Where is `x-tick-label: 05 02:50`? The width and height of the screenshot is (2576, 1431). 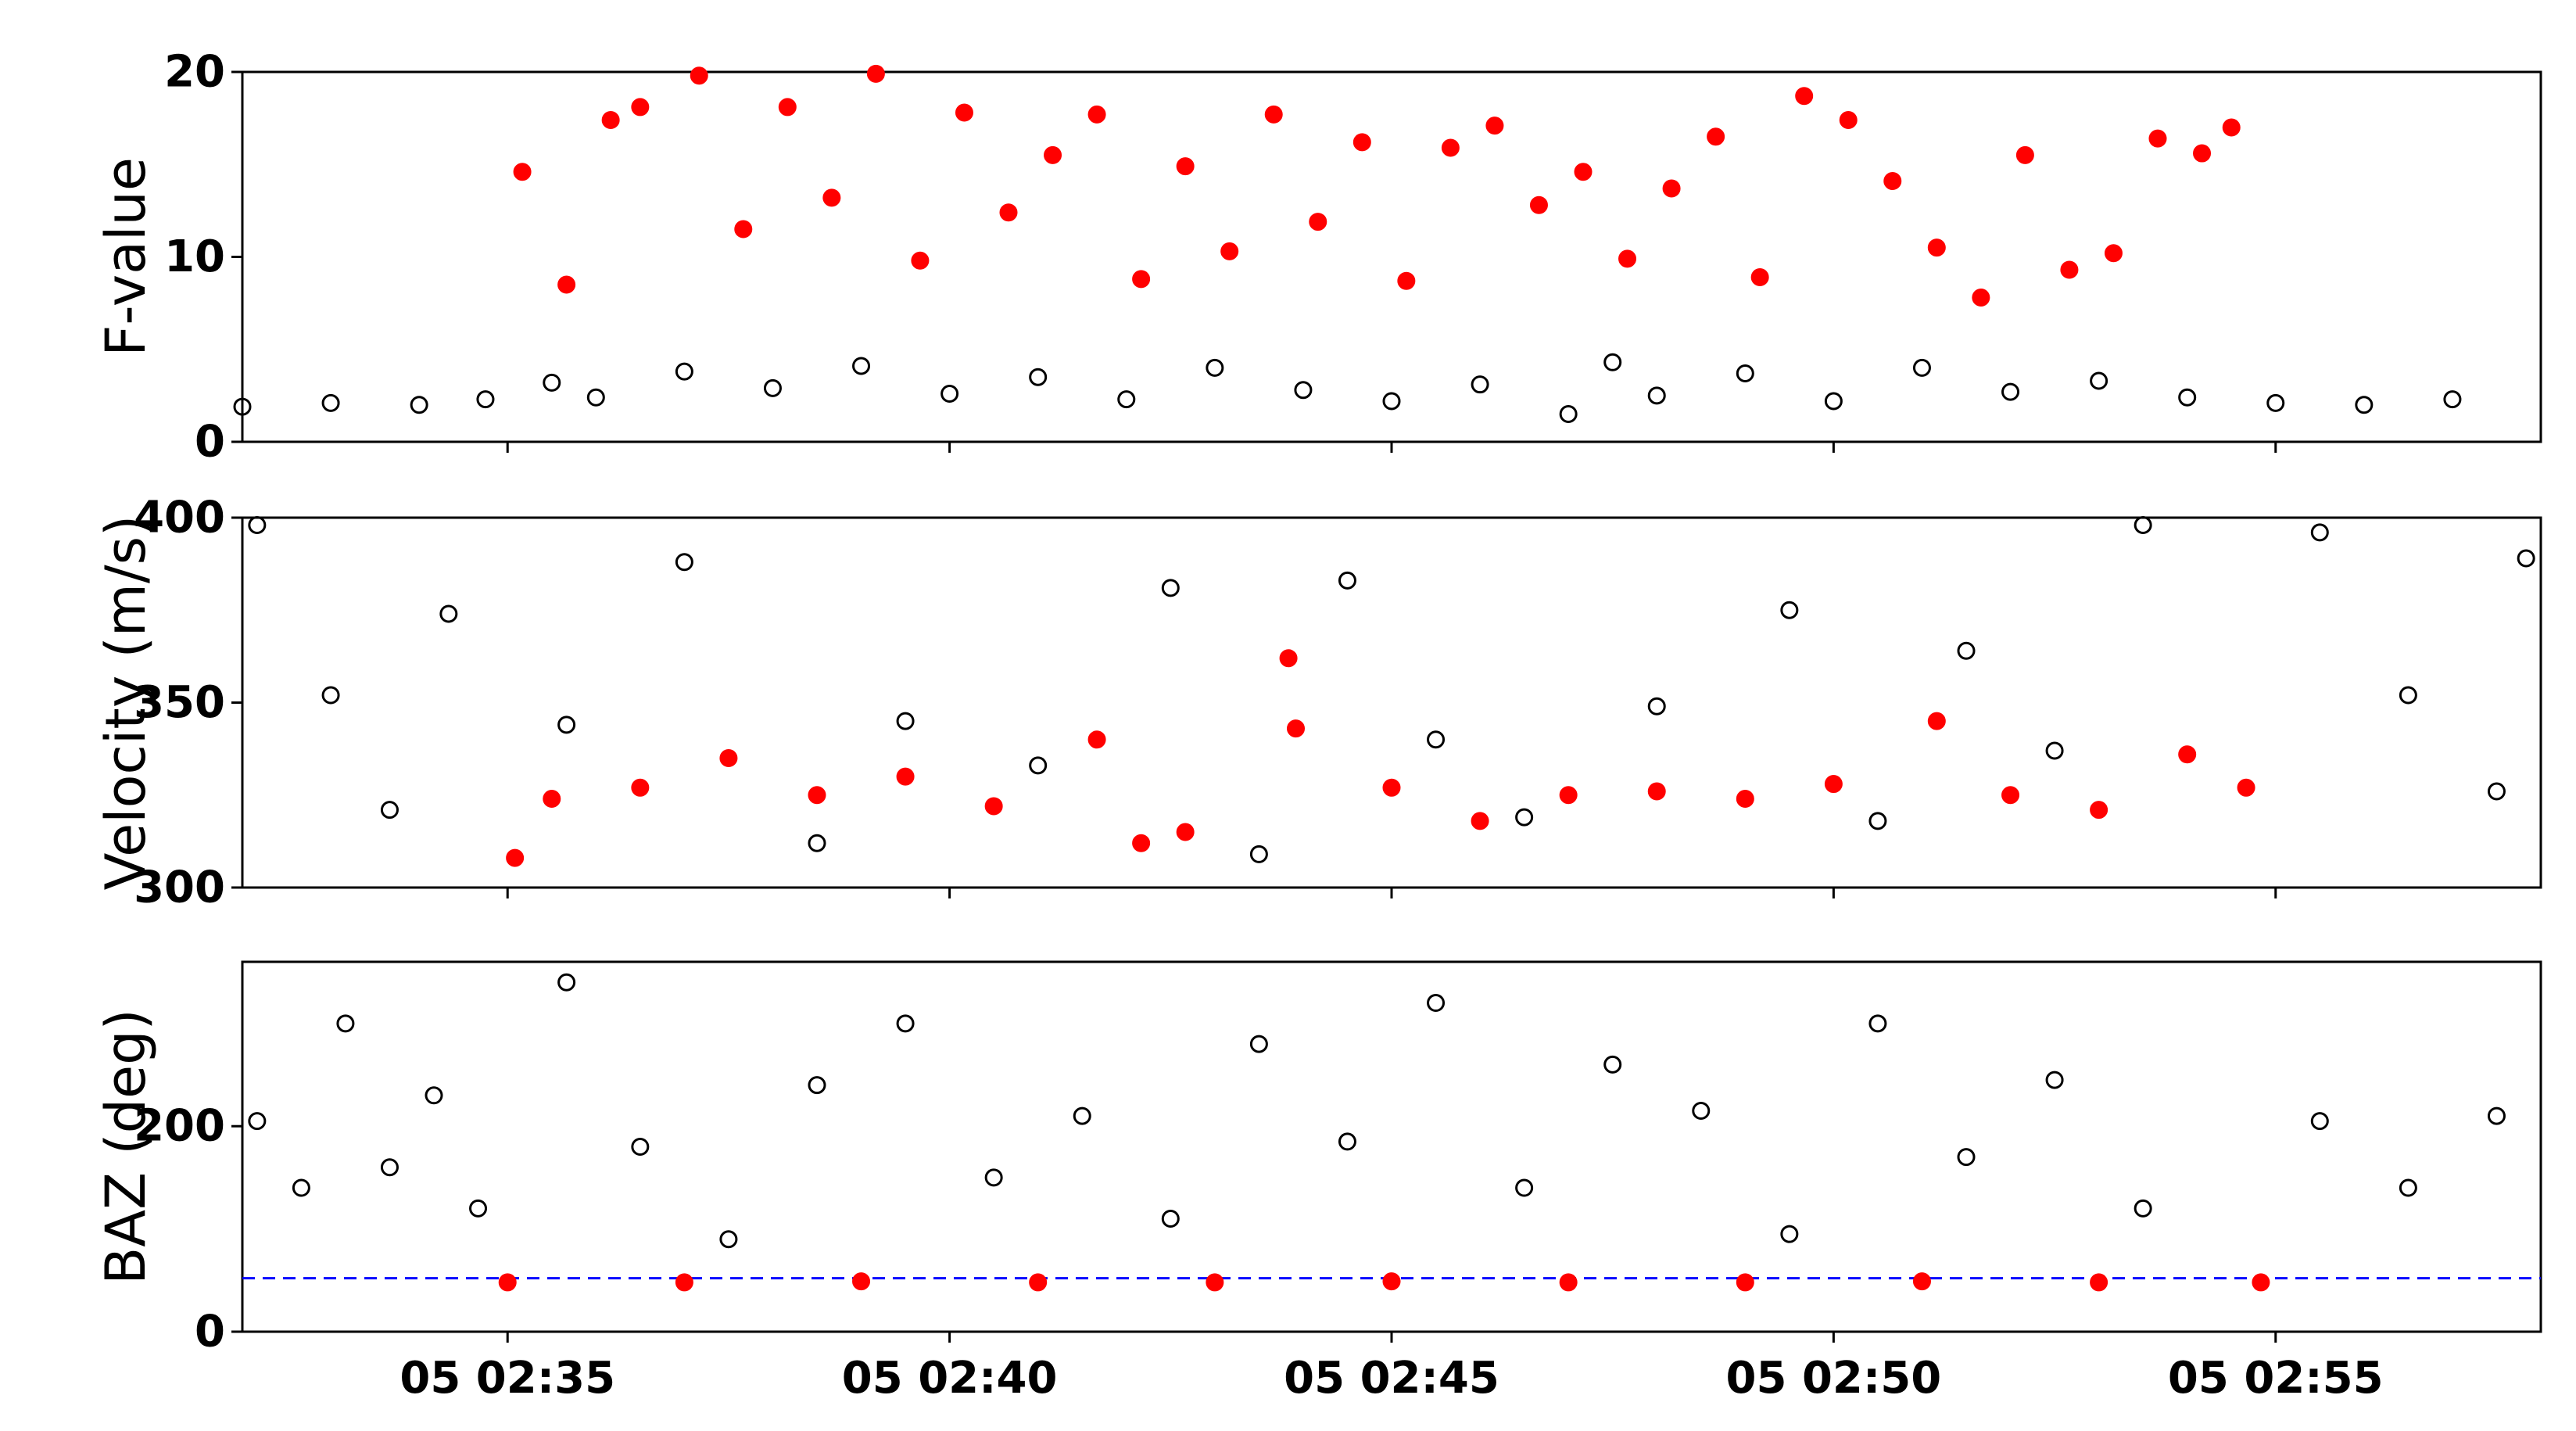
x-tick-label: 05 02:50 is located at coordinates (1834, 1379).